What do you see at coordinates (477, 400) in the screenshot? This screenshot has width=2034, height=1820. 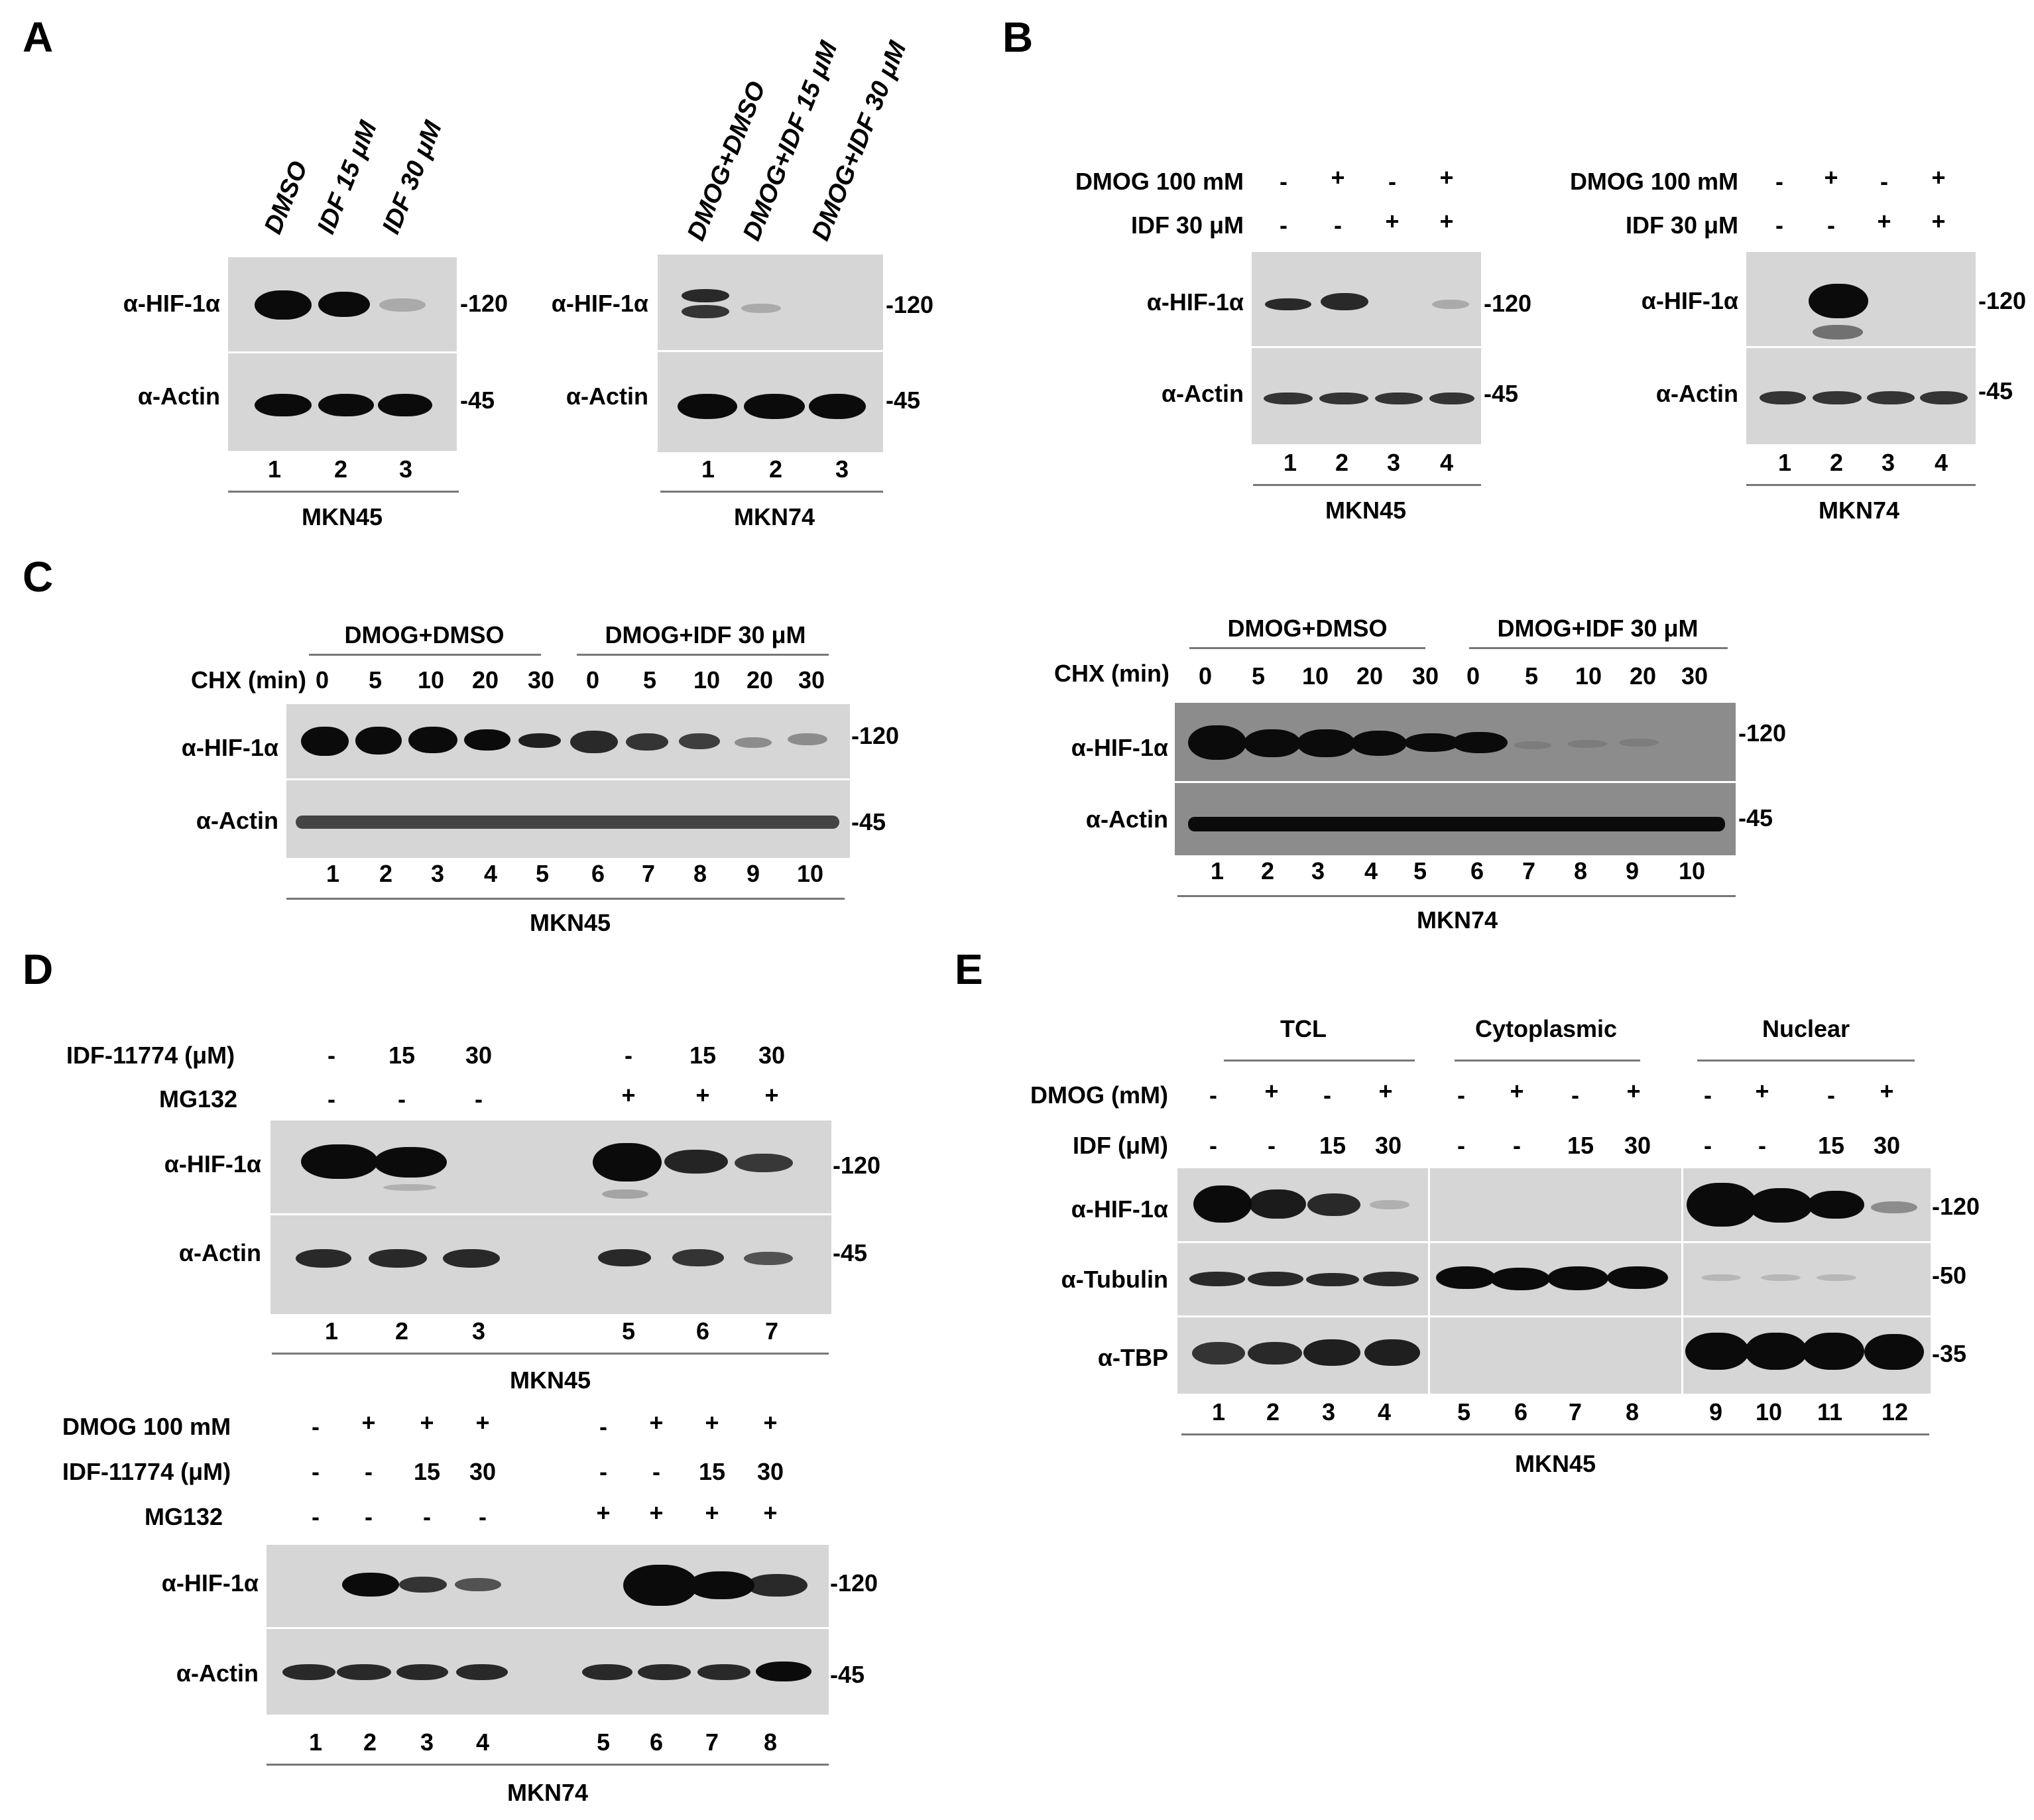 I see `mw-marker: -45` at bounding box center [477, 400].